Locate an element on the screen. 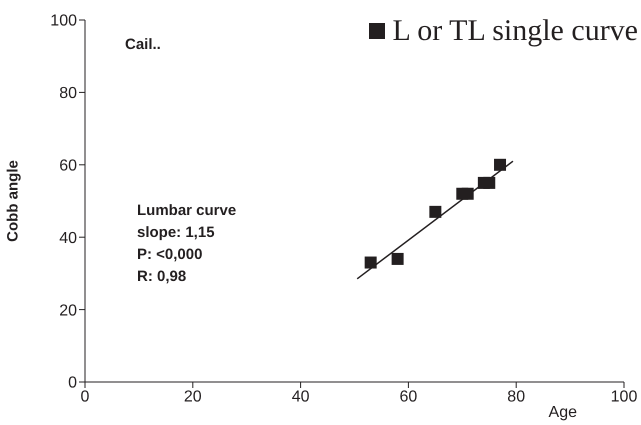 This screenshot has width=641, height=425. y-tick-label: 60 is located at coordinates (68, 165).